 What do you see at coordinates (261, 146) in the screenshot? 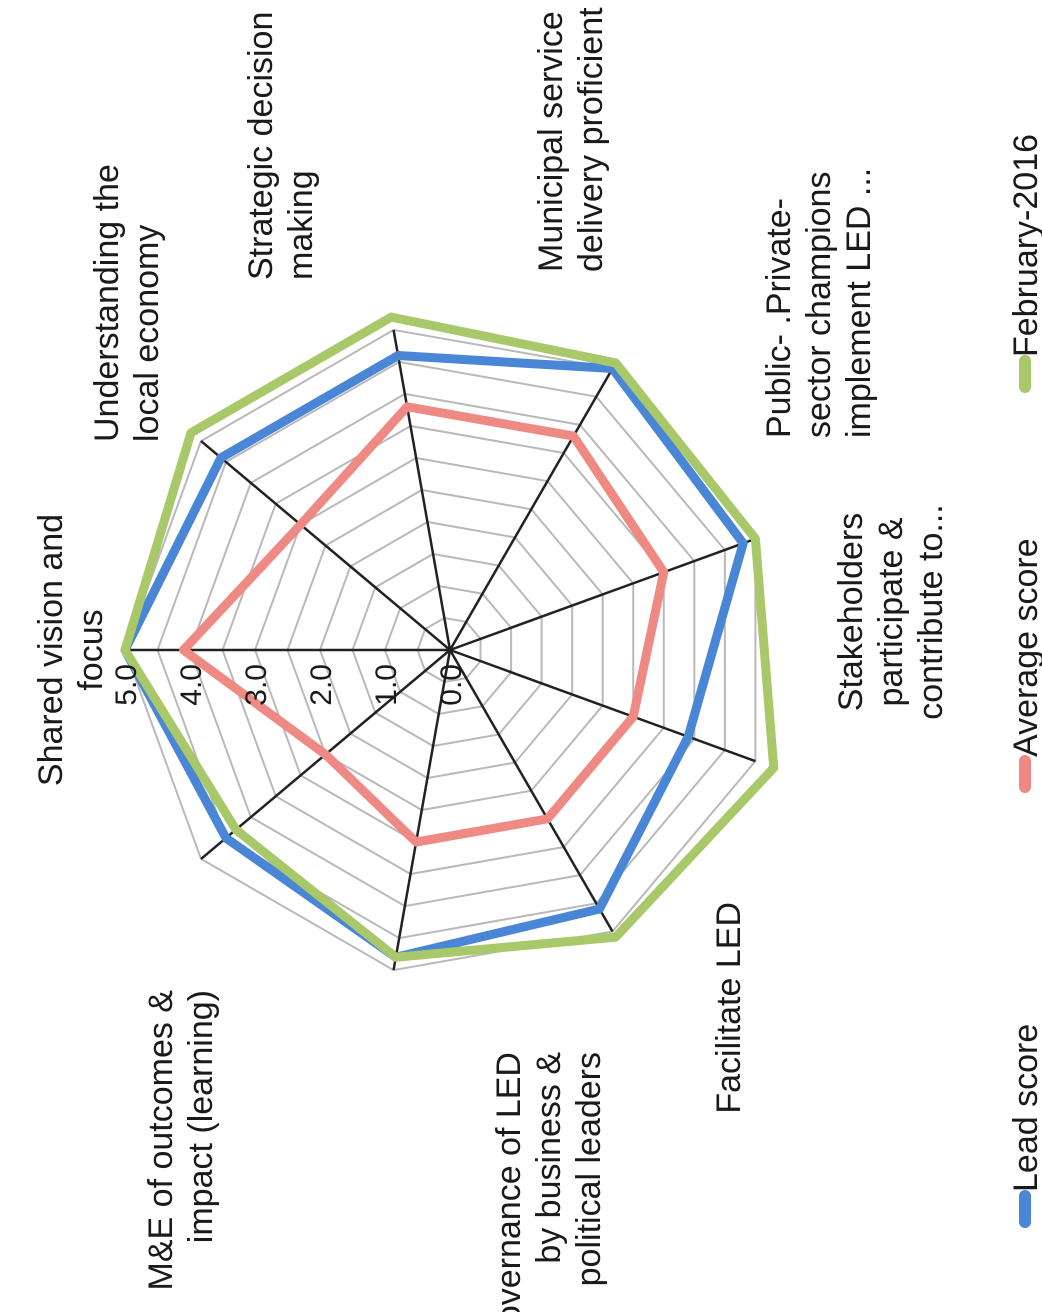
I see `category-label-line: Strategic decision` at bounding box center [261, 146].